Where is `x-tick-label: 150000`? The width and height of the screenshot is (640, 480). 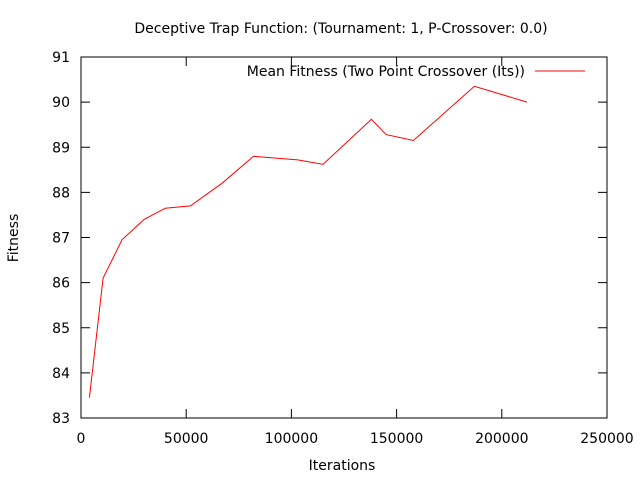
x-tick-label: 150000 is located at coordinates (396, 439).